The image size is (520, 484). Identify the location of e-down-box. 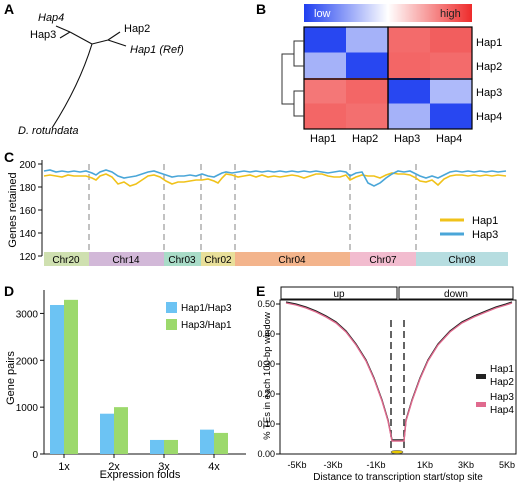
(456, 293).